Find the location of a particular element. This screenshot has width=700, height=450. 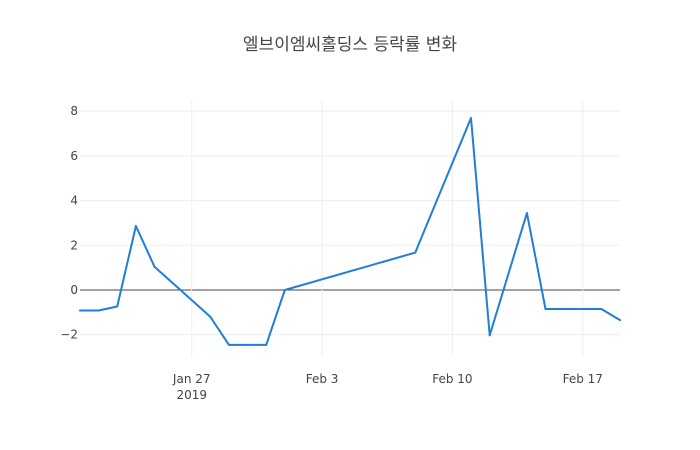

y-tick-label: −2 is located at coordinates (69, 335).